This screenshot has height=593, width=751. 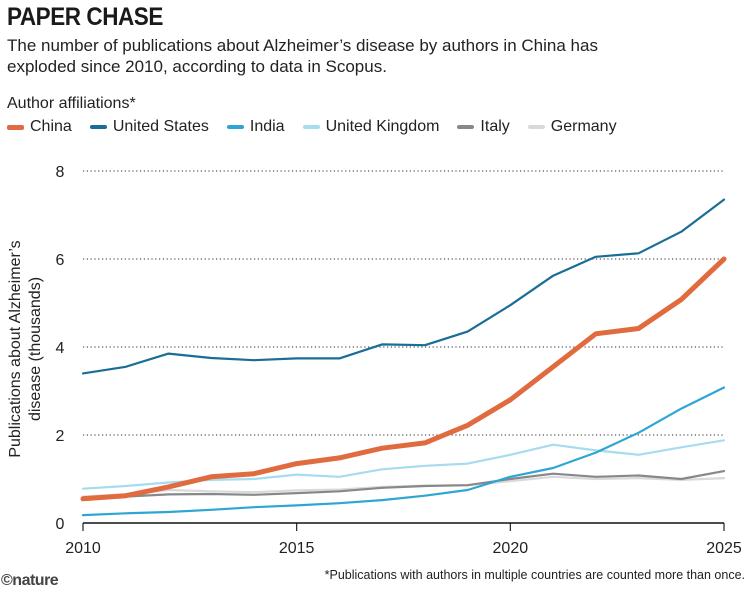 I want to click on legend-item-united-states: United States, so click(x=149, y=127).